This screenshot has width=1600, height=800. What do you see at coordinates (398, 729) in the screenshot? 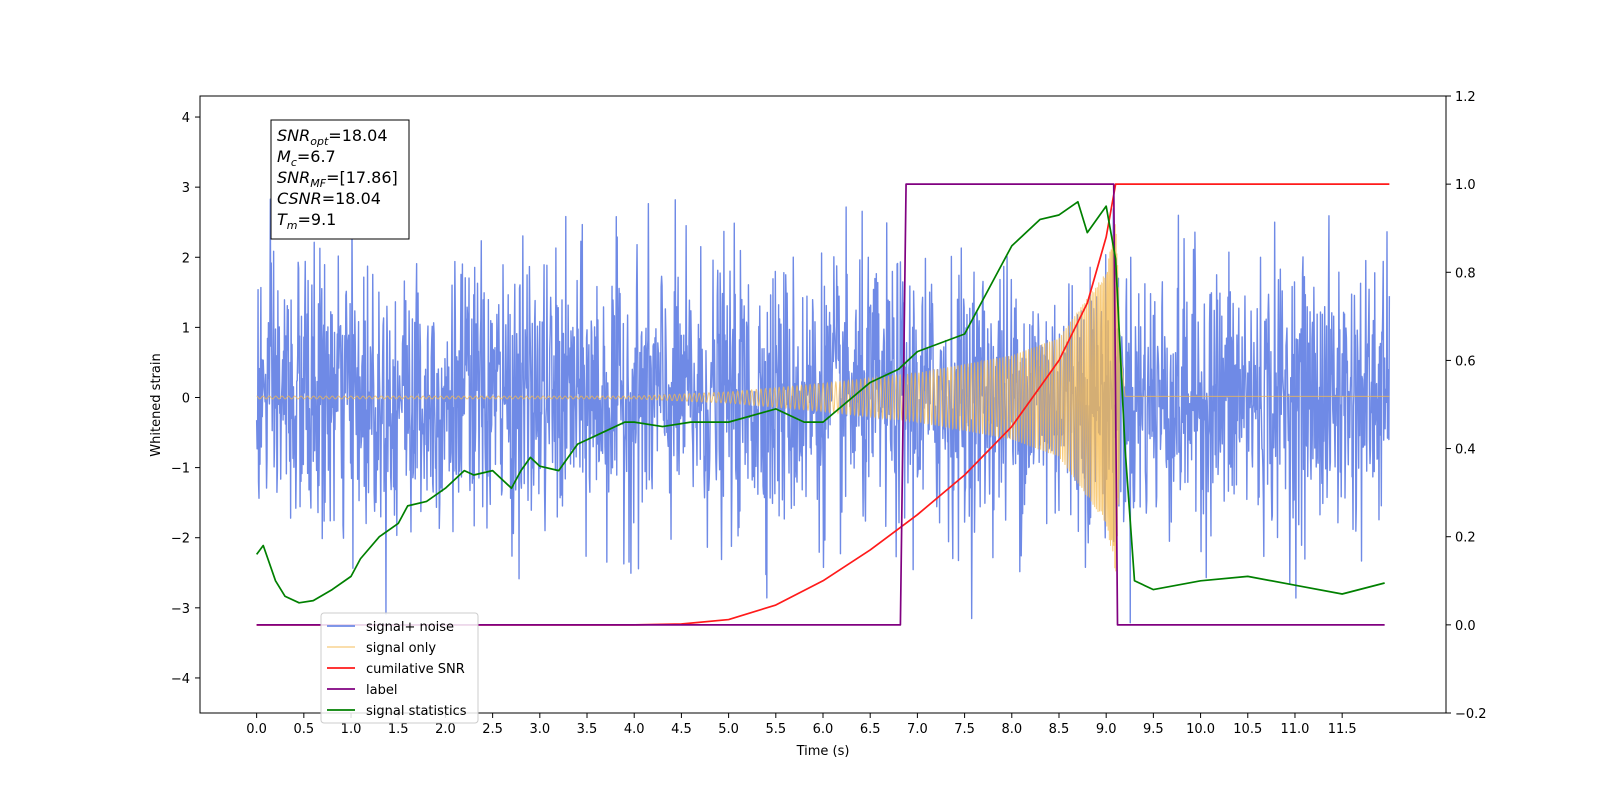
I see `x-tick-label: 1.5` at bounding box center [398, 729].